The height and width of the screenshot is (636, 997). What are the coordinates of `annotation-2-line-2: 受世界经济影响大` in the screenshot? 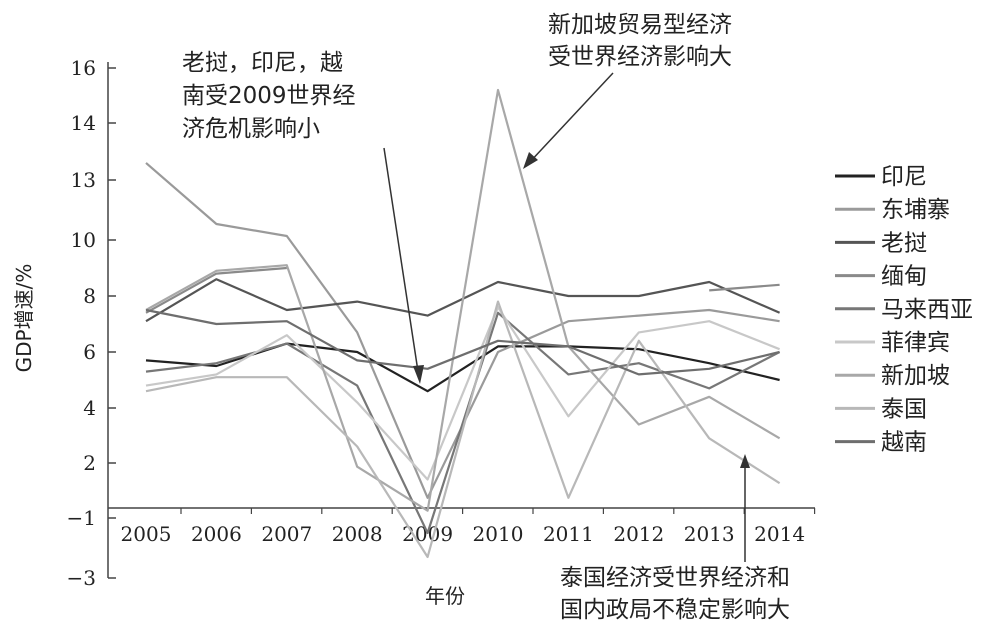 It's located at (640, 57).